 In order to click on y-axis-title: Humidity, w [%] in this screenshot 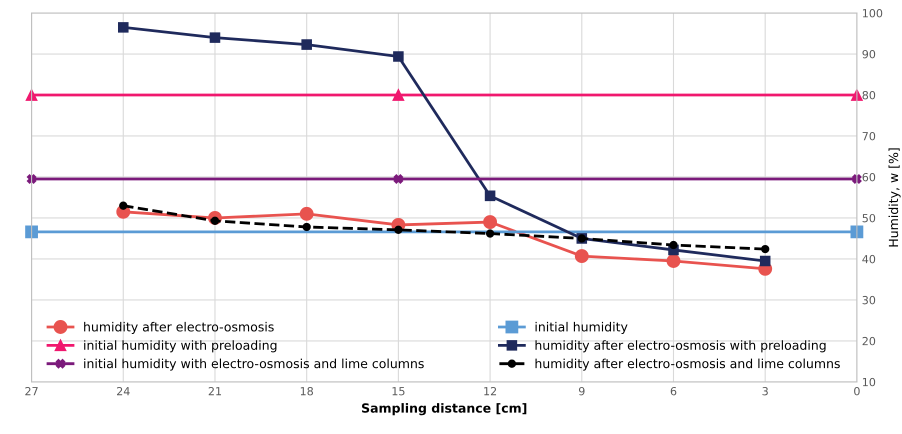, I will do `click(894, 197)`.